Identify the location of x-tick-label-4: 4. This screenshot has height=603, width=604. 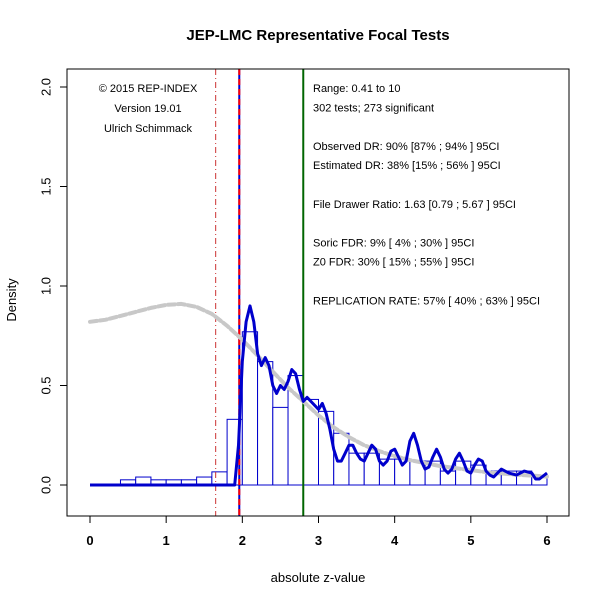
(395, 540).